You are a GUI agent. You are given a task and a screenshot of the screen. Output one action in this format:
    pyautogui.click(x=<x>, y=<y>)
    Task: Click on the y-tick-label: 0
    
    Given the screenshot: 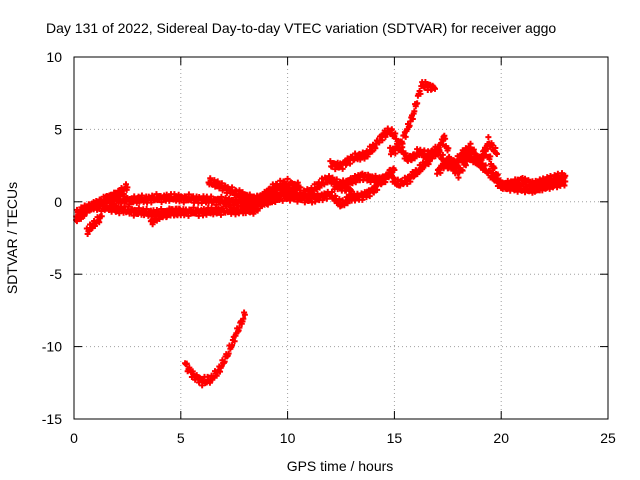 What is the action you would take?
    pyautogui.click(x=58, y=202)
    